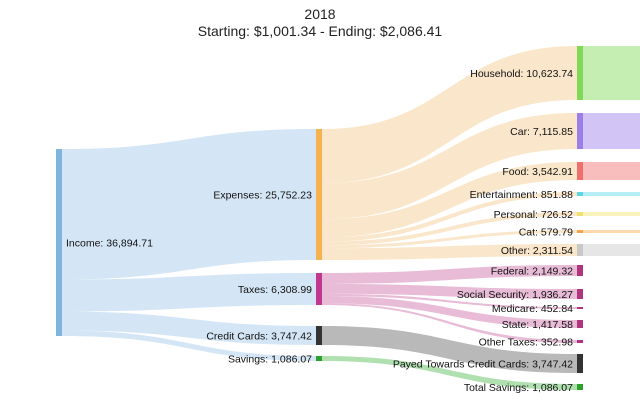 This screenshot has width=640, height=400. I want to click on node-other, so click(580, 250).